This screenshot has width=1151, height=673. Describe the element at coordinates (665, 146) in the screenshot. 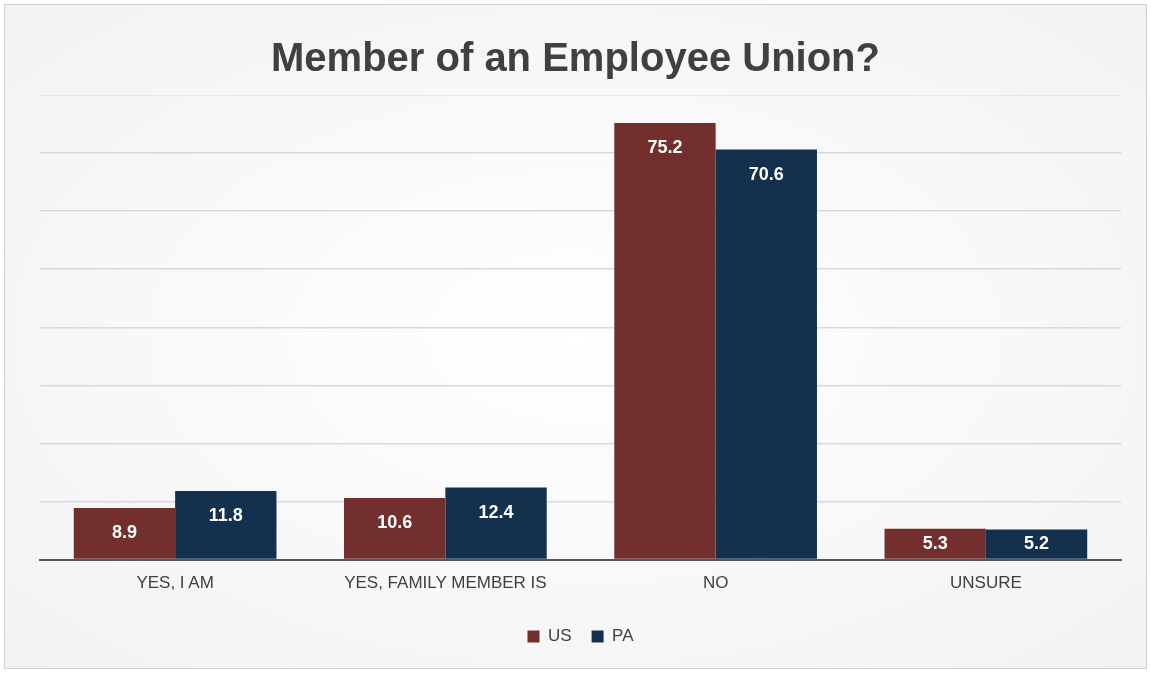

I see `data-label: 75.2` at that location.